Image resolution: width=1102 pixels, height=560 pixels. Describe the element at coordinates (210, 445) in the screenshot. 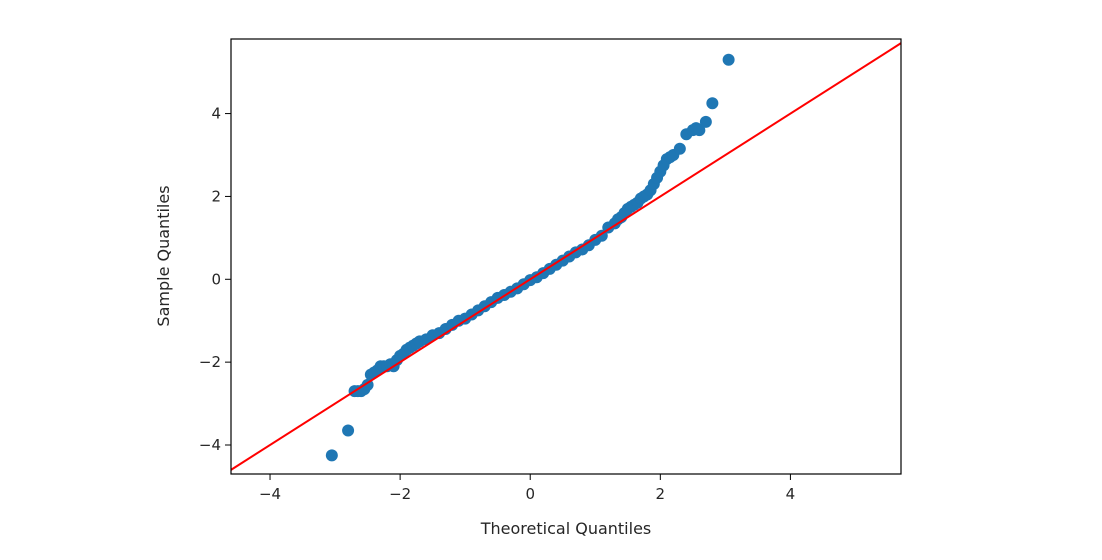

I see `y-tick-label: −4` at that location.